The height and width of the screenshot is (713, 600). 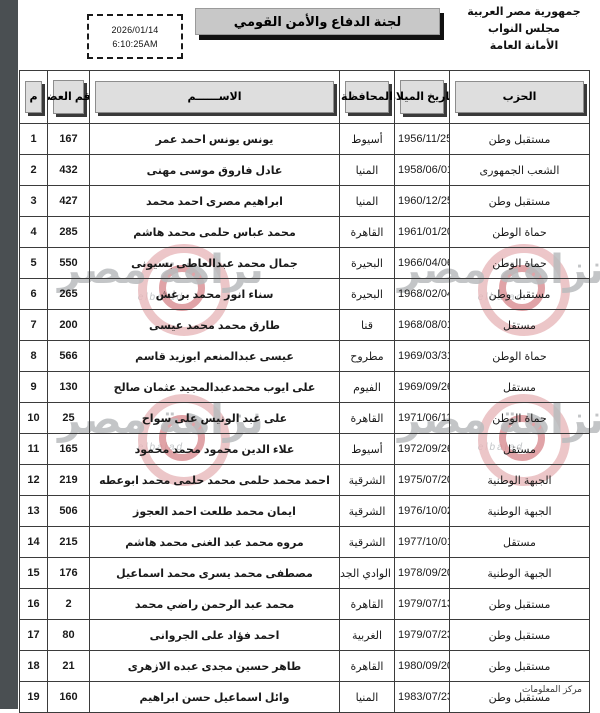 What do you see at coordinates (68, 294) in the screenshot?
I see `cell-num: 265` at bounding box center [68, 294].